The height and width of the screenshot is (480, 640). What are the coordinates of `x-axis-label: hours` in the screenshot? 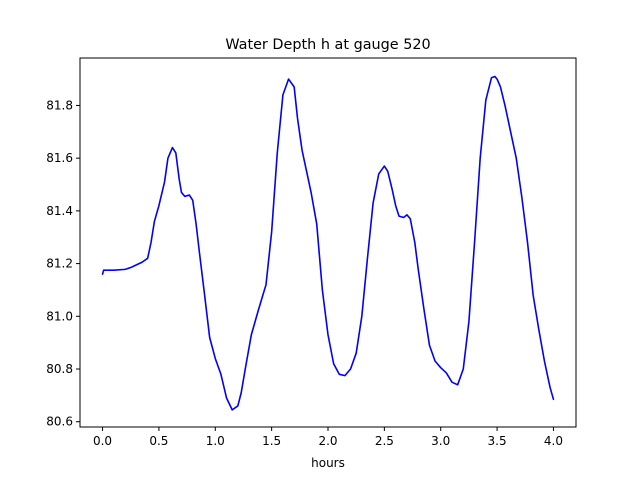 It's located at (328, 463).